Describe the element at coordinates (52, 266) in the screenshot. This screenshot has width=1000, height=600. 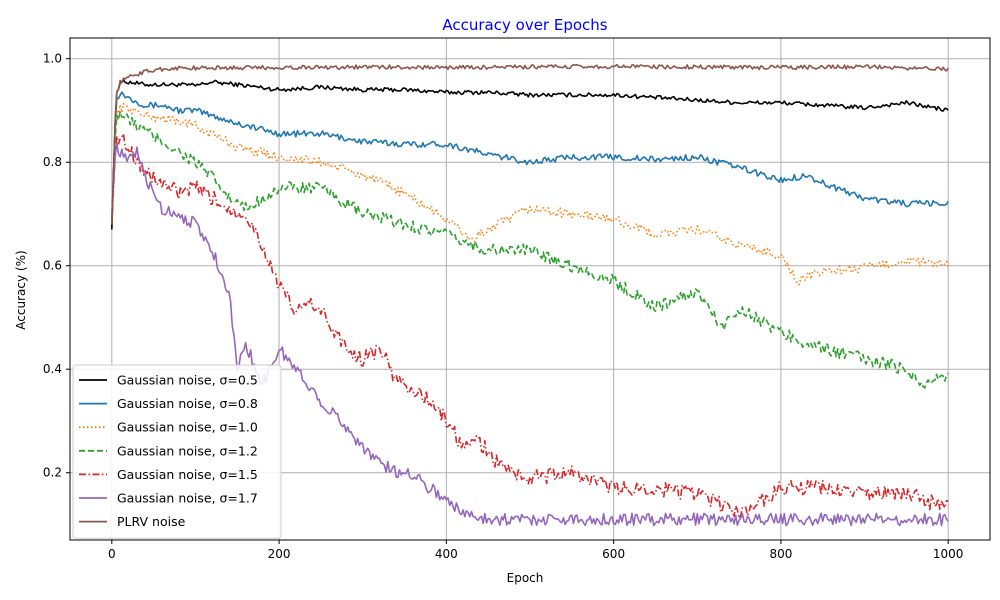
I see `y-tick-label: 0.6` at that location.